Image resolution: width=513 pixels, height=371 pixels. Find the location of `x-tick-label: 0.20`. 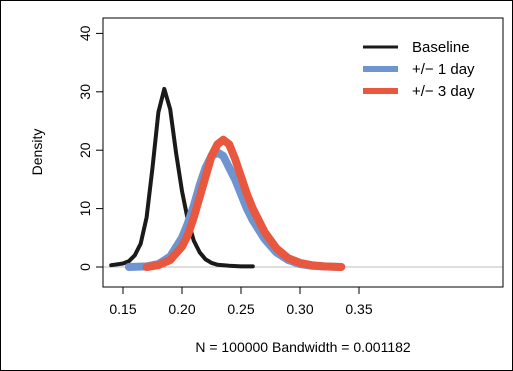

x-tick-label: 0.20 is located at coordinates (181, 309).